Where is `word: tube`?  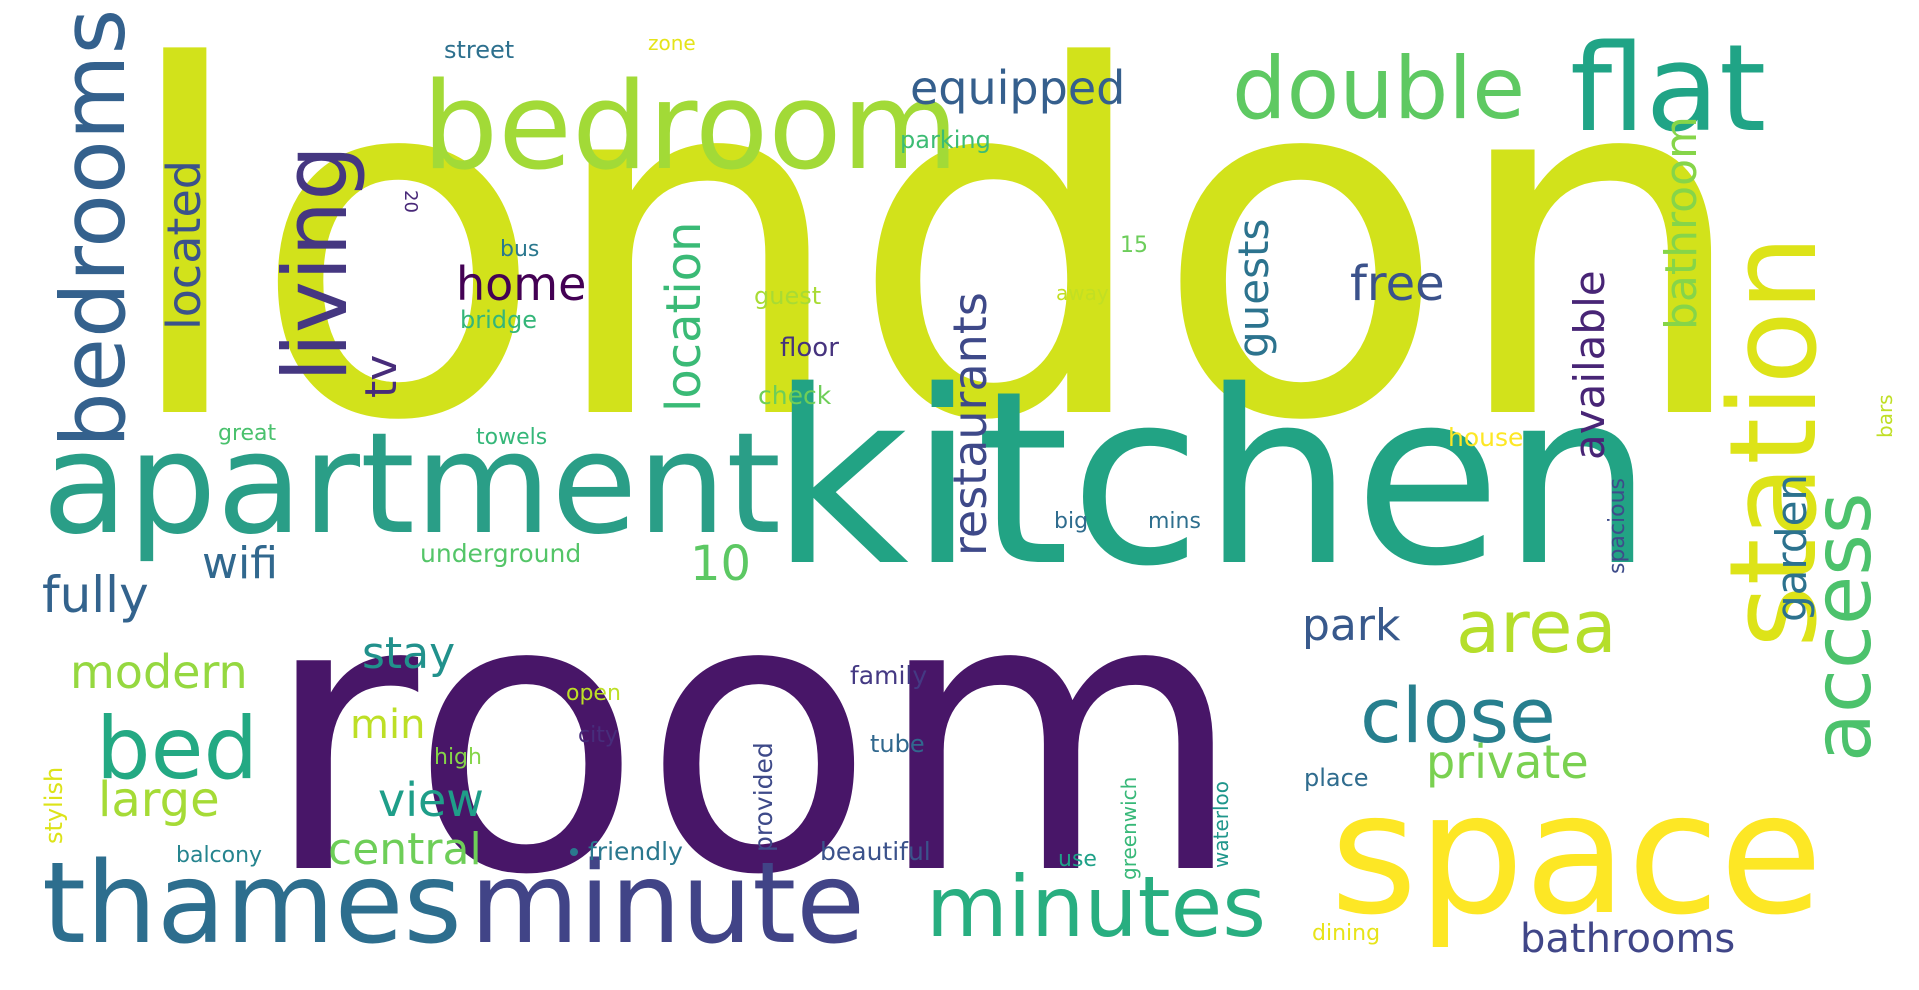
word: tube is located at coordinates (897, 744).